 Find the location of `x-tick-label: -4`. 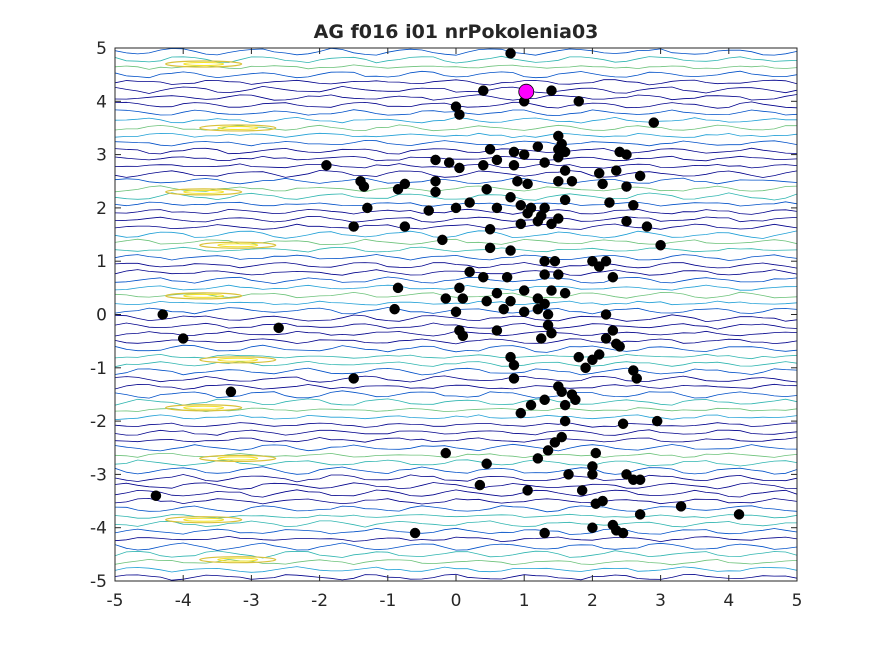

x-tick-label: -4 is located at coordinates (183, 601).